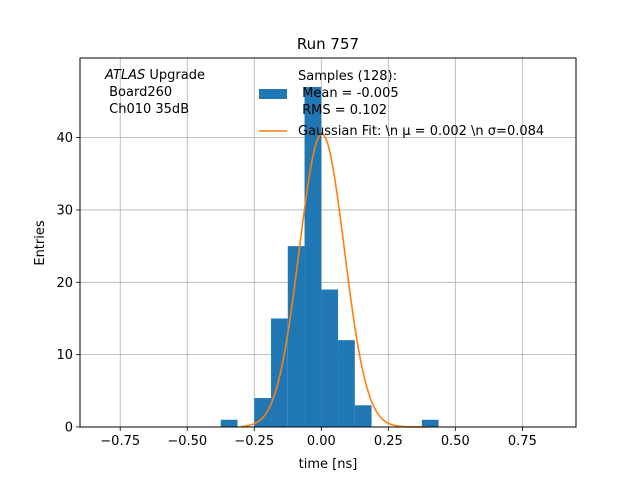 This screenshot has height=480, width=640. I want to click on upgrade-label: Upgrade, so click(175, 75).